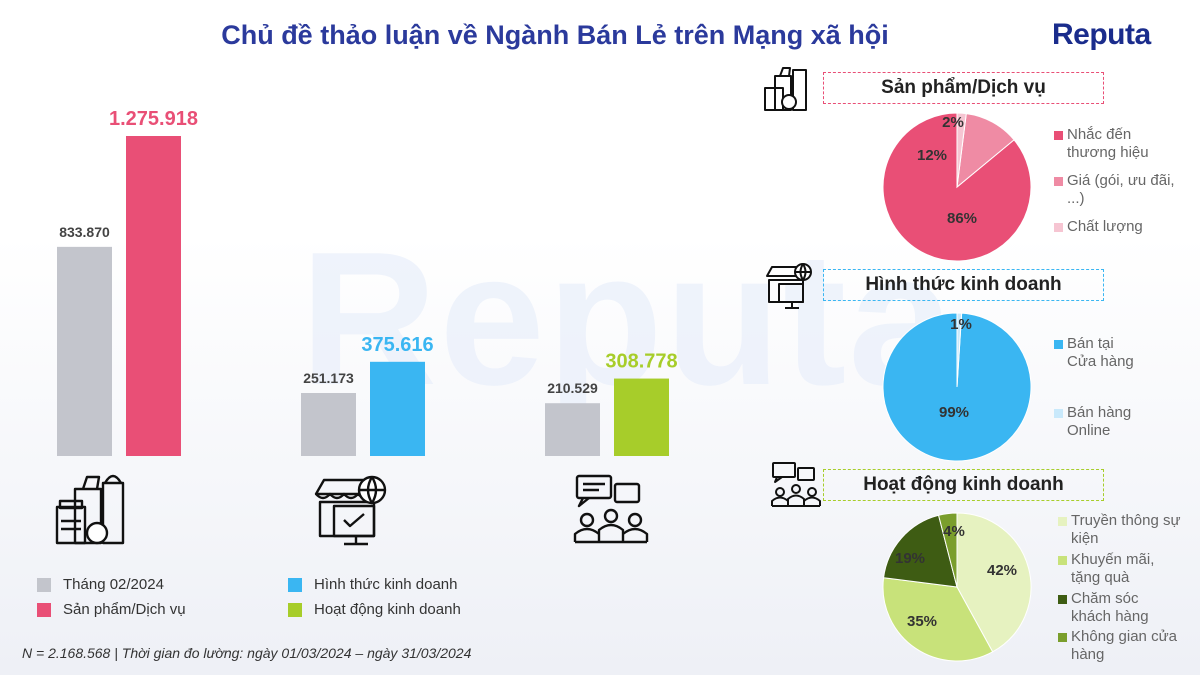 This screenshot has width=1200, height=675. I want to click on pie-legend-product-1: Nhắc đến thương hiệu, so click(1115, 144).